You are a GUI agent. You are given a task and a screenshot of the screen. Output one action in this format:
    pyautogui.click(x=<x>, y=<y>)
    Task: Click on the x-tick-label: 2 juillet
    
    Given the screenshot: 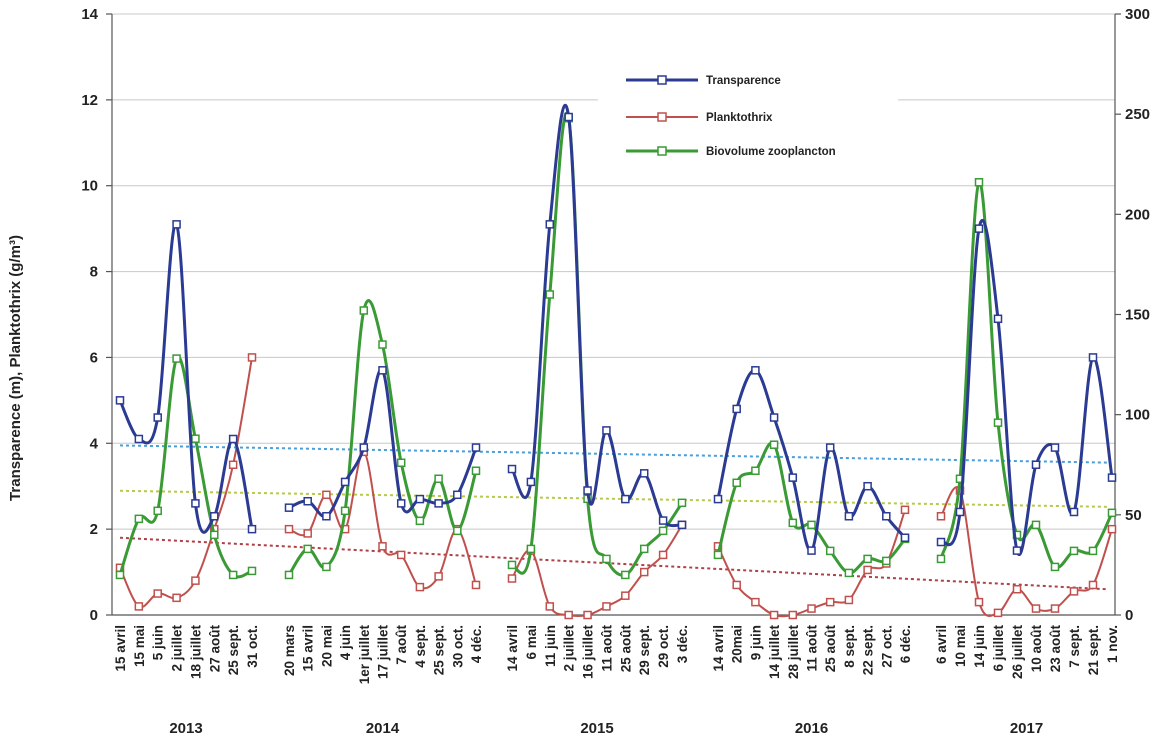 What is the action you would take?
    pyautogui.click(x=569, y=647)
    